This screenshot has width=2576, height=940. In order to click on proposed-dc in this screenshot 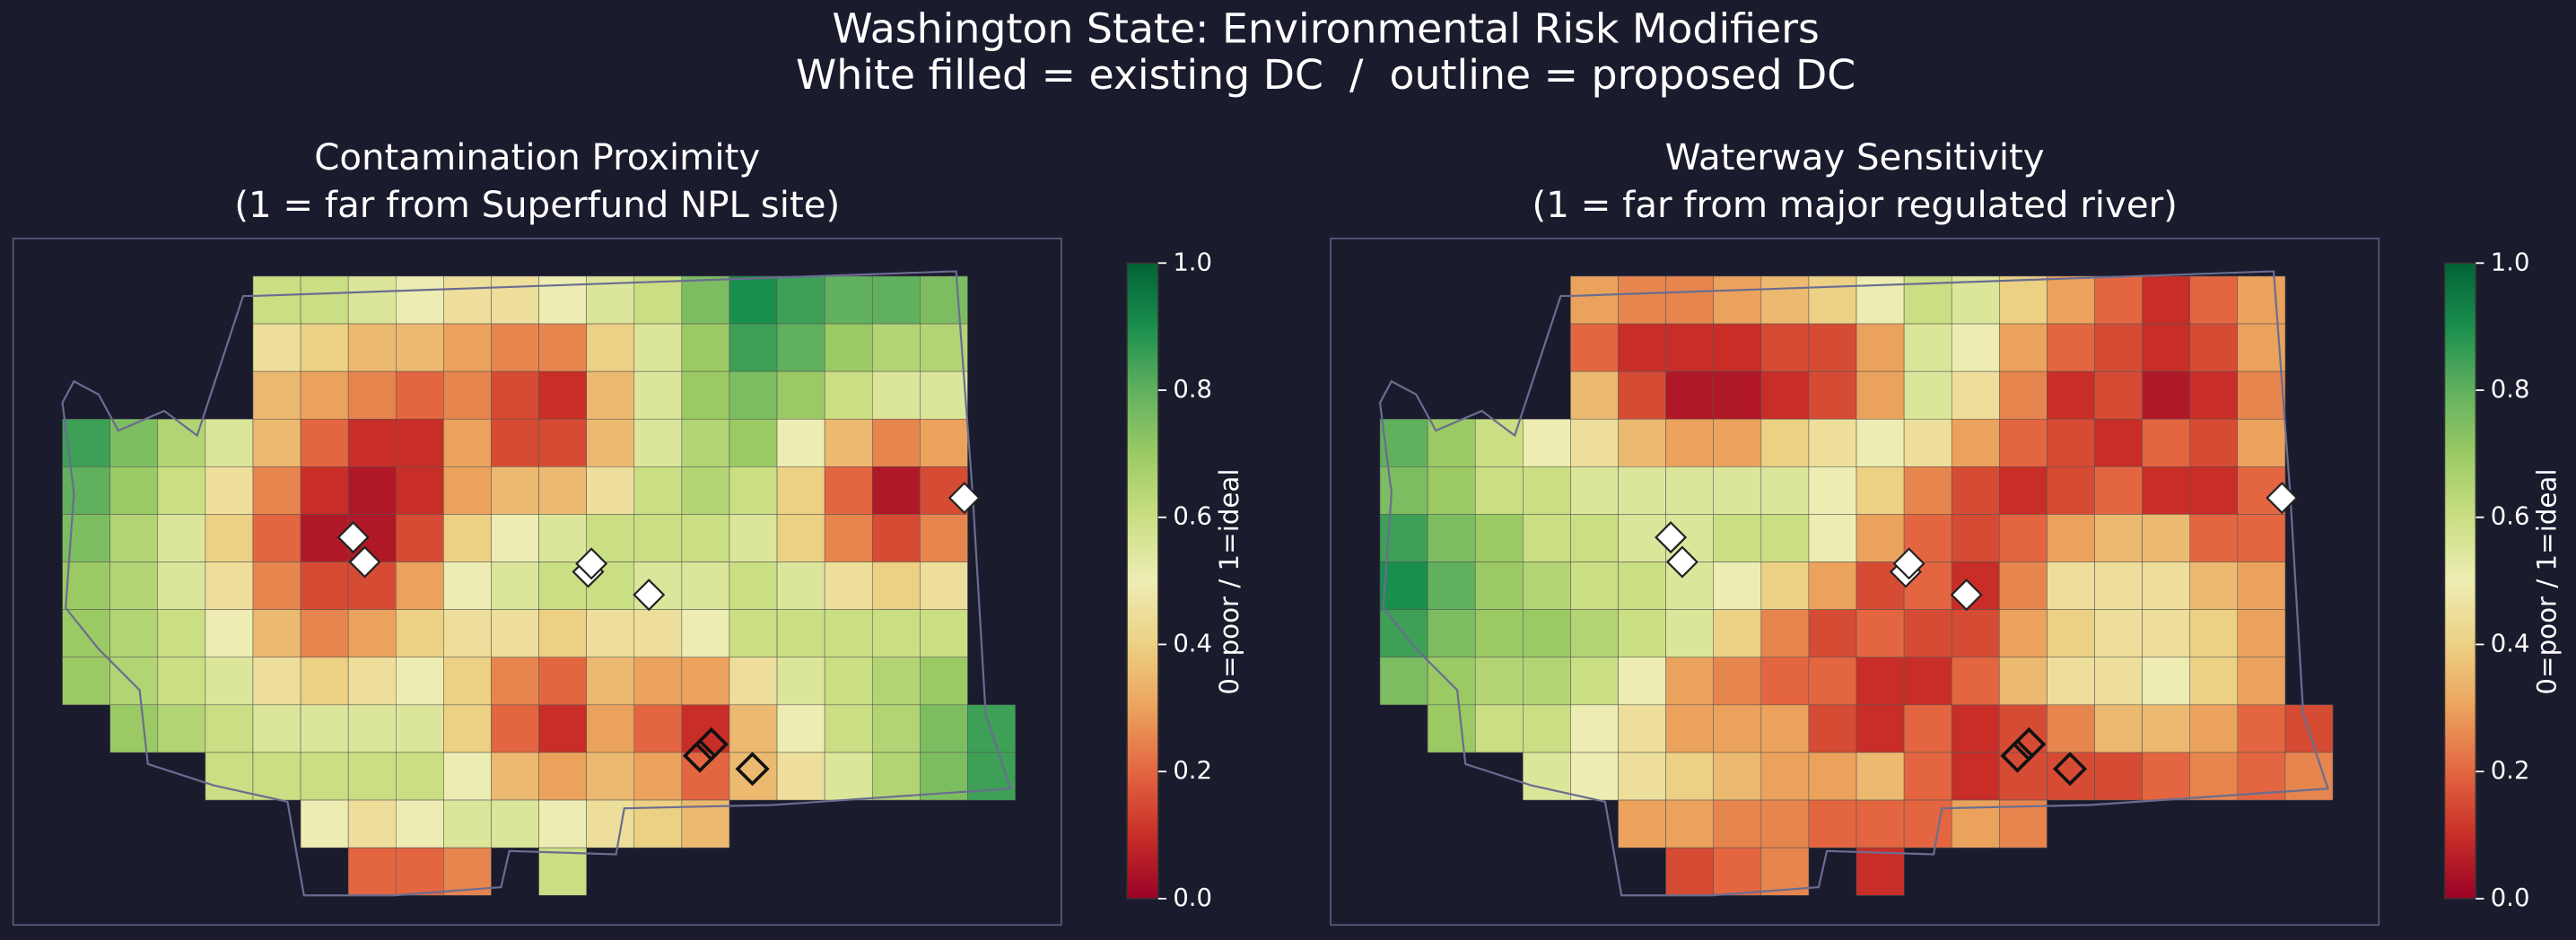, I will do `click(2070, 770)`.